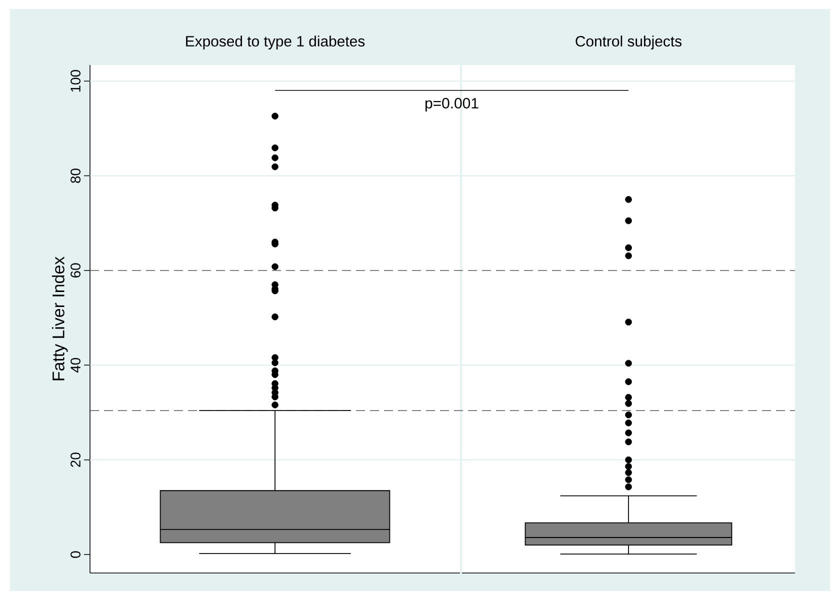 This screenshot has height=601, width=834. I want to click on y-tick-label: 100, so click(75, 81).